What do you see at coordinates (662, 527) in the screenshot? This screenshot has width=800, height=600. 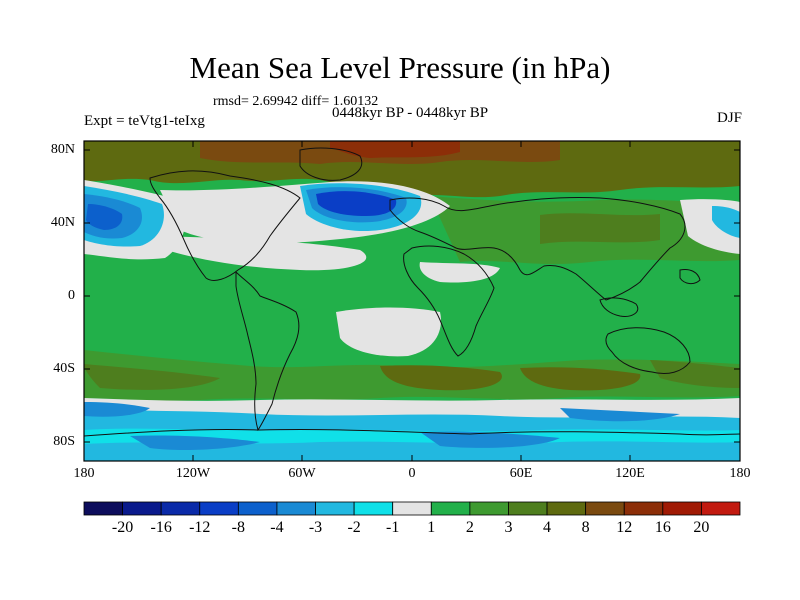 I see `colorbar-label: 16` at bounding box center [662, 527].